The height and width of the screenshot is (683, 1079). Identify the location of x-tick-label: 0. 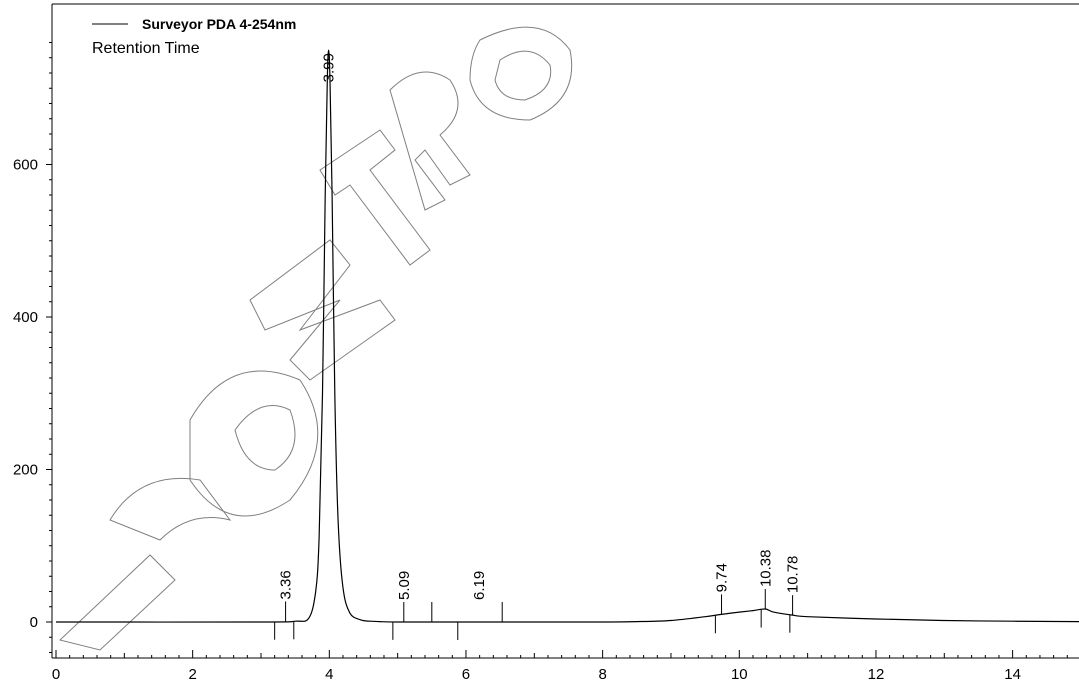
(56, 674).